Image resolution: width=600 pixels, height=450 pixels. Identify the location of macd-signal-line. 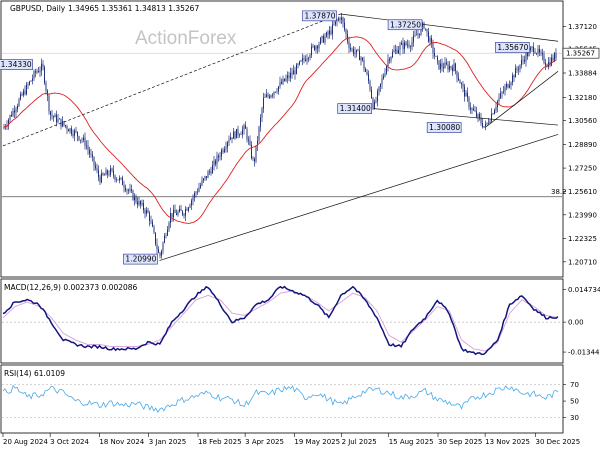
(280, 321).